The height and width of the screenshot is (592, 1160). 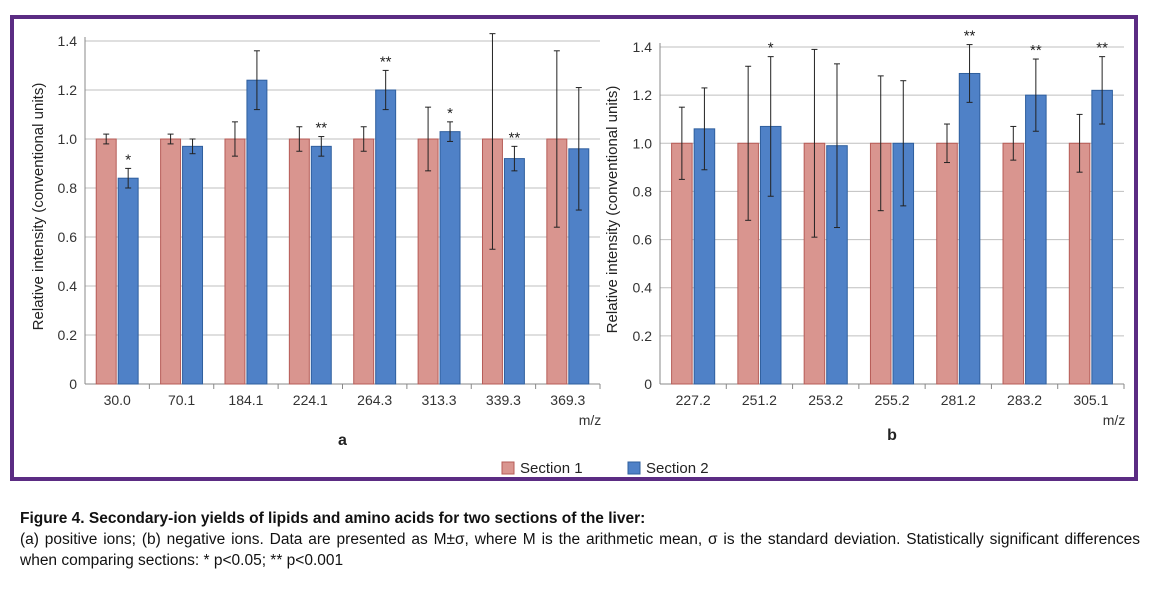 I want to click on panel-label-b: b, so click(x=892, y=435).